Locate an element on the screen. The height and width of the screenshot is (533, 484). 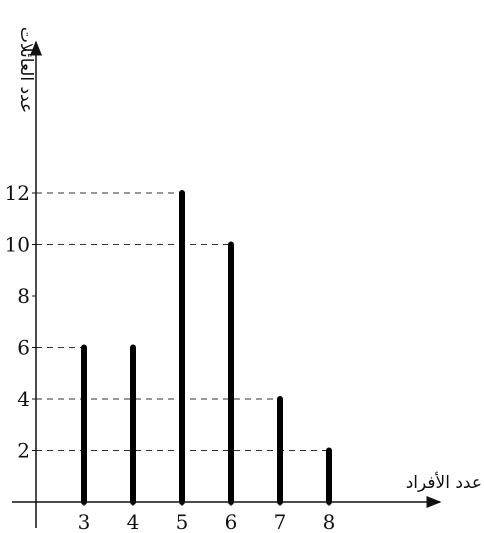
y-axis-title: عدد العائلات is located at coordinates (26, 70).